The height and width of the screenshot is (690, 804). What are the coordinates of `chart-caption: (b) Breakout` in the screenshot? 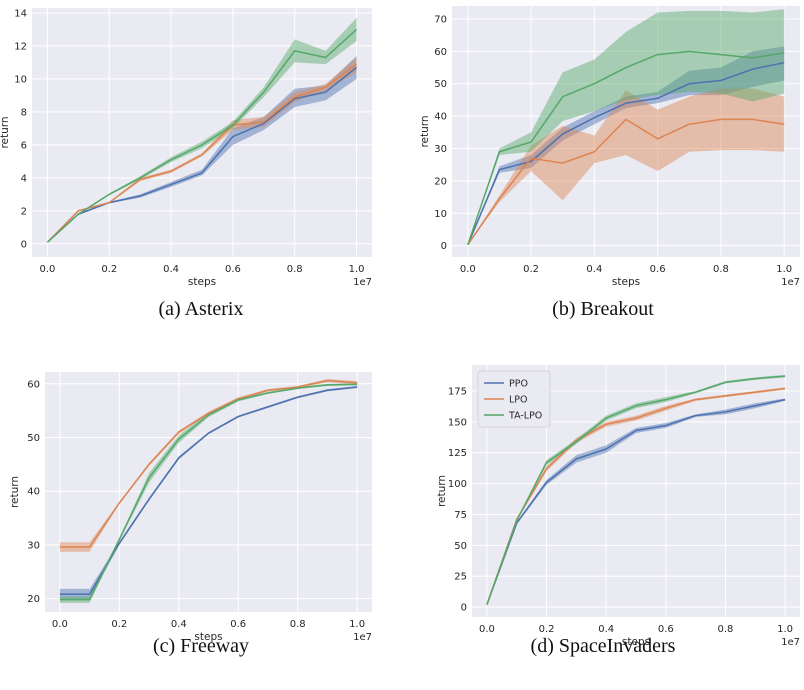 It's located at (603, 309).